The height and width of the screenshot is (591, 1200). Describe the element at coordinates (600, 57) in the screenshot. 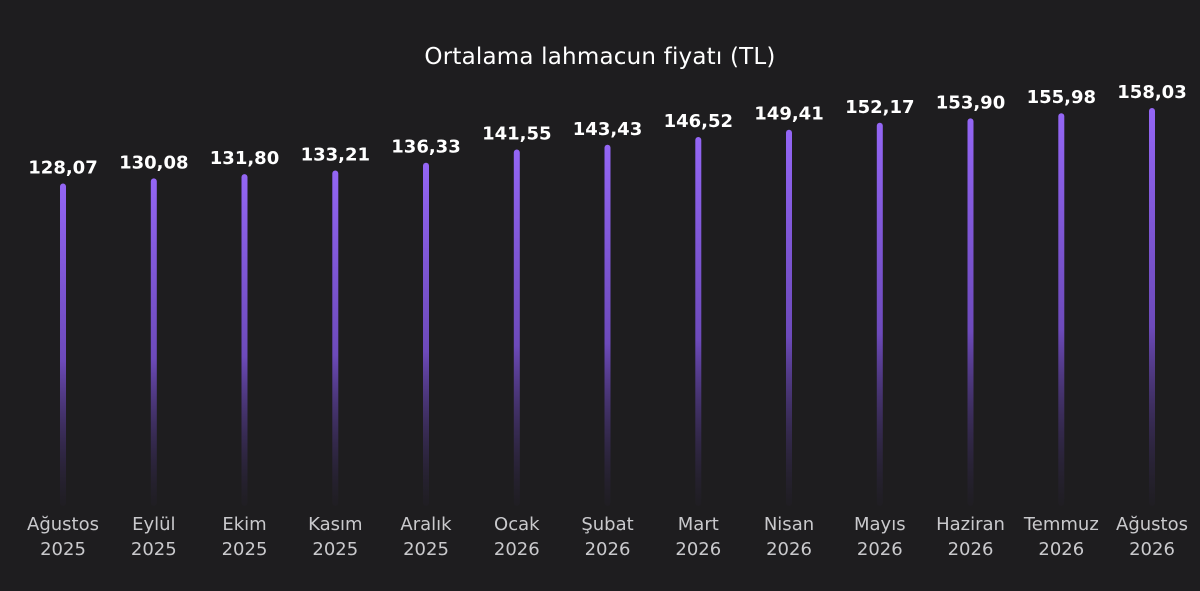

I see `chart-title: Ortalama lahmacun fiyatı (TL)` at that location.